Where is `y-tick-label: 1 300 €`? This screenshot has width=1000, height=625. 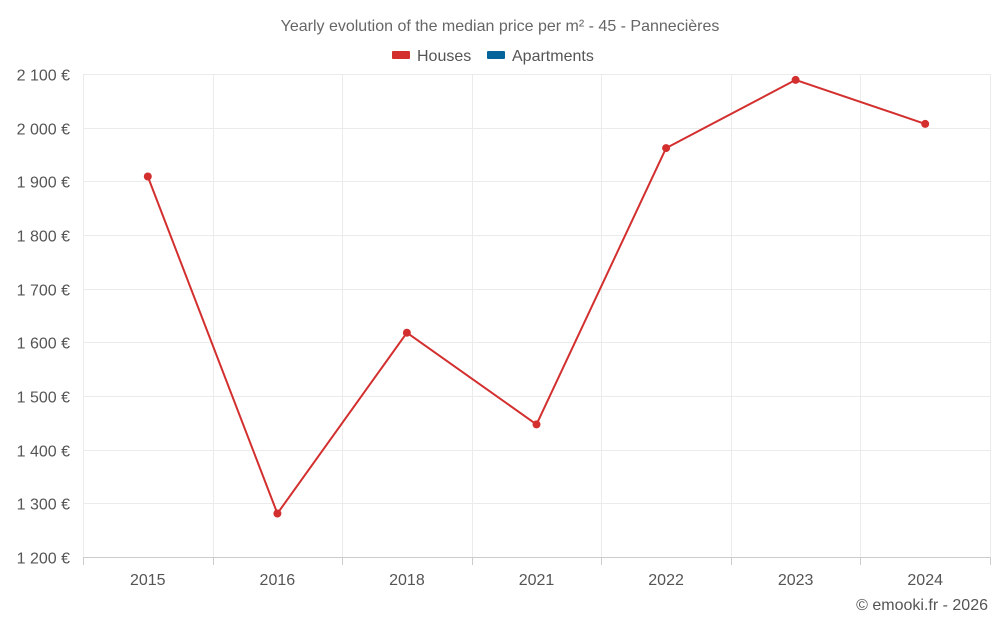 y-tick-label: 1 300 € is located at coordinates (43, 505).